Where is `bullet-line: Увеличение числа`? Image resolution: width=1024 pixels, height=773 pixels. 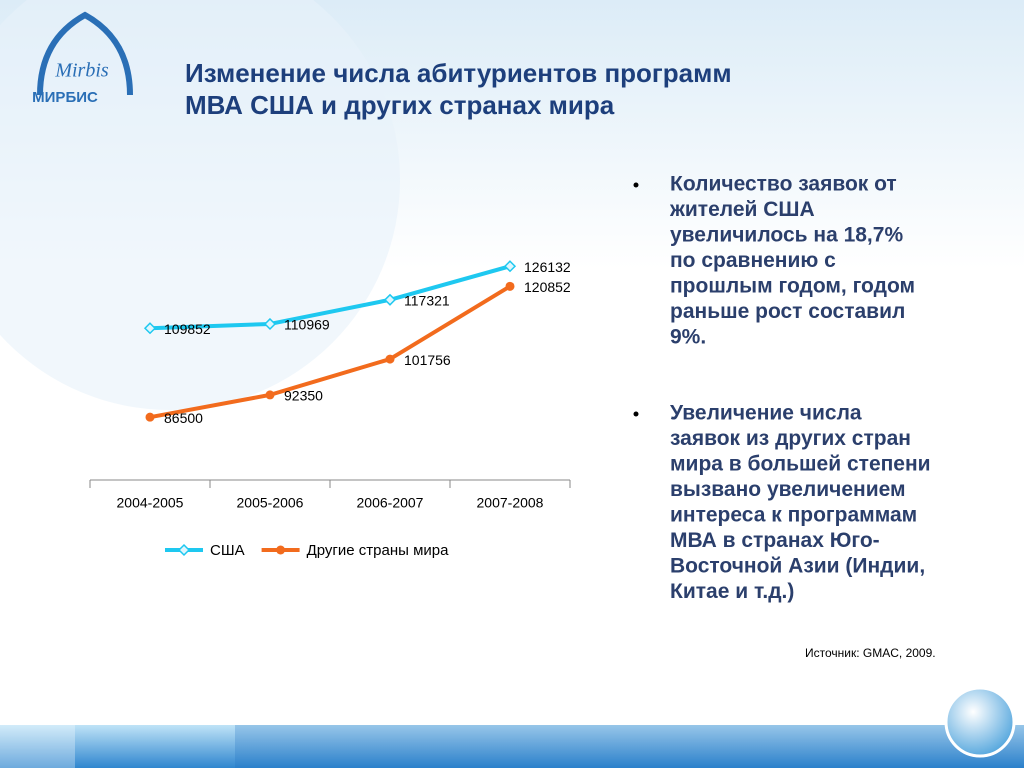 bullet-line: Увеличение числа is located at coordinates (766, 413).